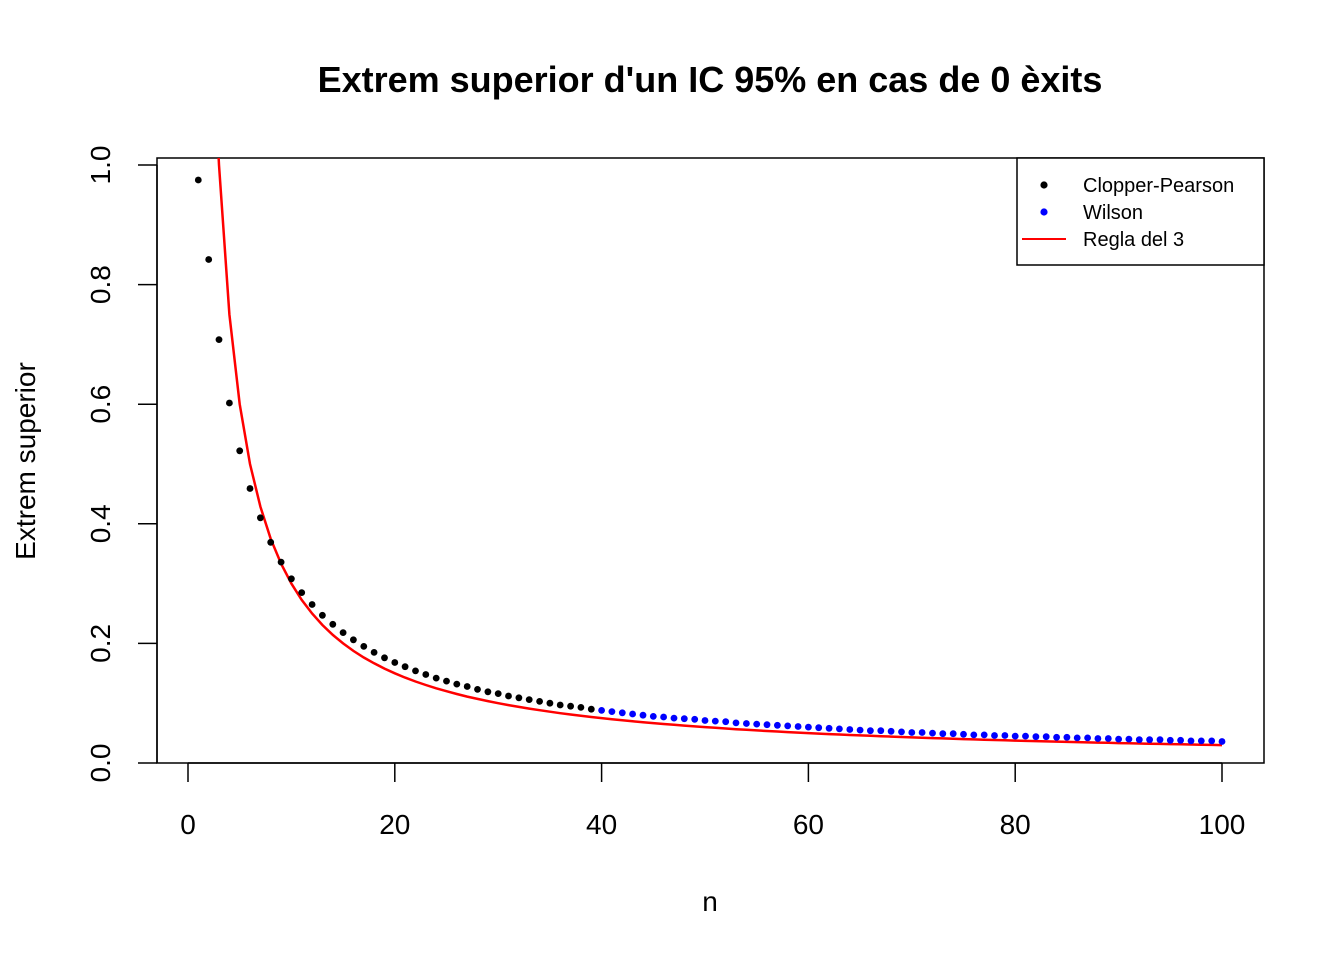 This screenshot has width=1344, height=960. What do you see at coordinates (25, 461) in the screenshot?
I see `y-axis-label: Extrem superior` at bounding box center [25, 461].